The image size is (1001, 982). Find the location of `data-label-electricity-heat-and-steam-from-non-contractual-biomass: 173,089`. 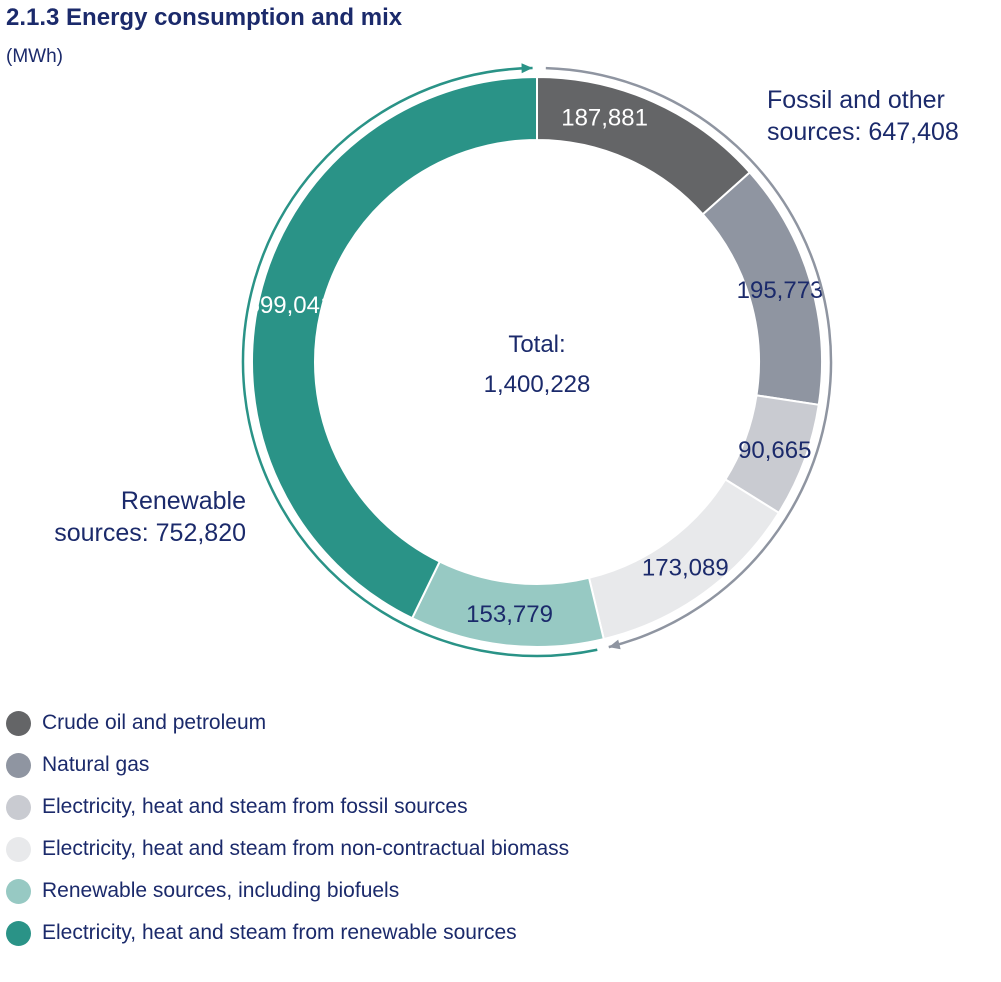

data-label-electricity-heat-and-steam-from-non-contractual-biomass: 173,089 is located at coordinates (685, 568).